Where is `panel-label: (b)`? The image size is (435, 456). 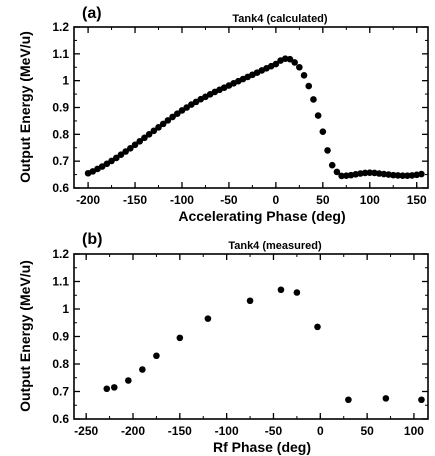 panel-label: (b) is located at coordinates (92, 239).